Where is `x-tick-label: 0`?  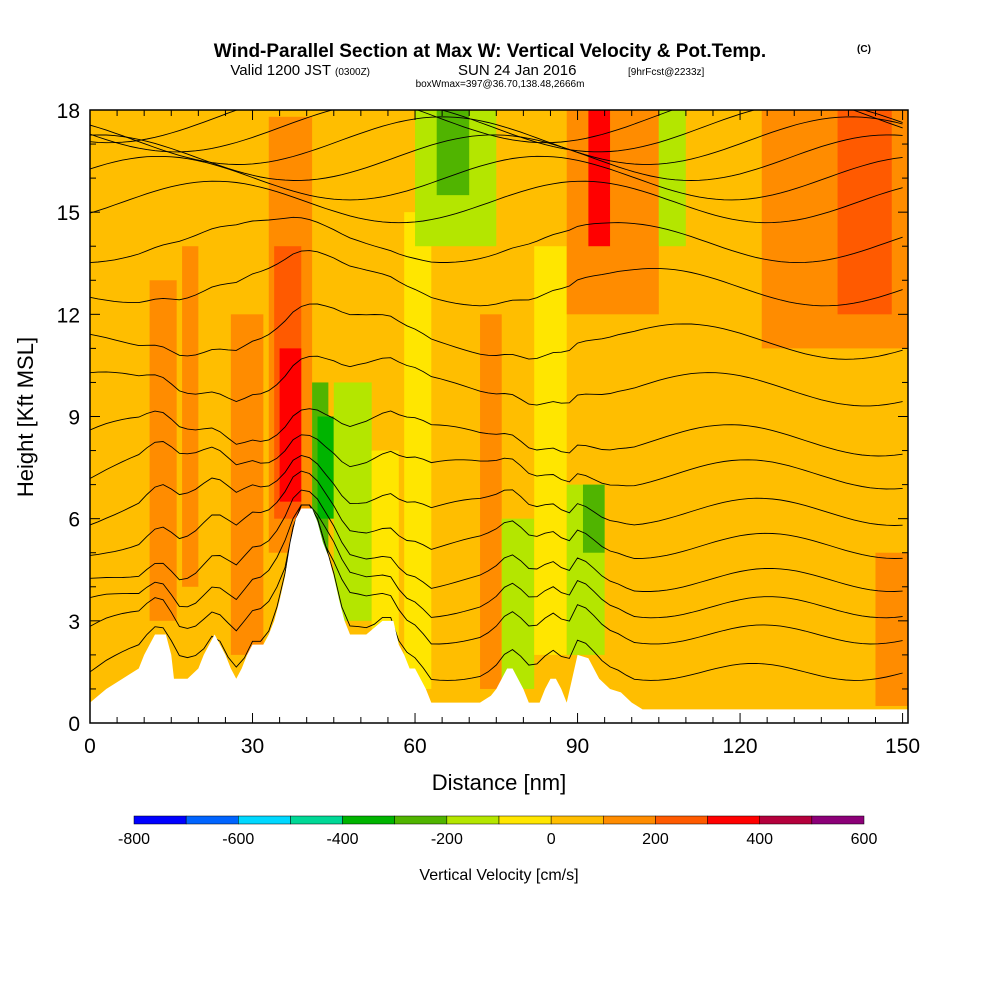 x-tick-label: 0 is located at coordinates (90, 746).